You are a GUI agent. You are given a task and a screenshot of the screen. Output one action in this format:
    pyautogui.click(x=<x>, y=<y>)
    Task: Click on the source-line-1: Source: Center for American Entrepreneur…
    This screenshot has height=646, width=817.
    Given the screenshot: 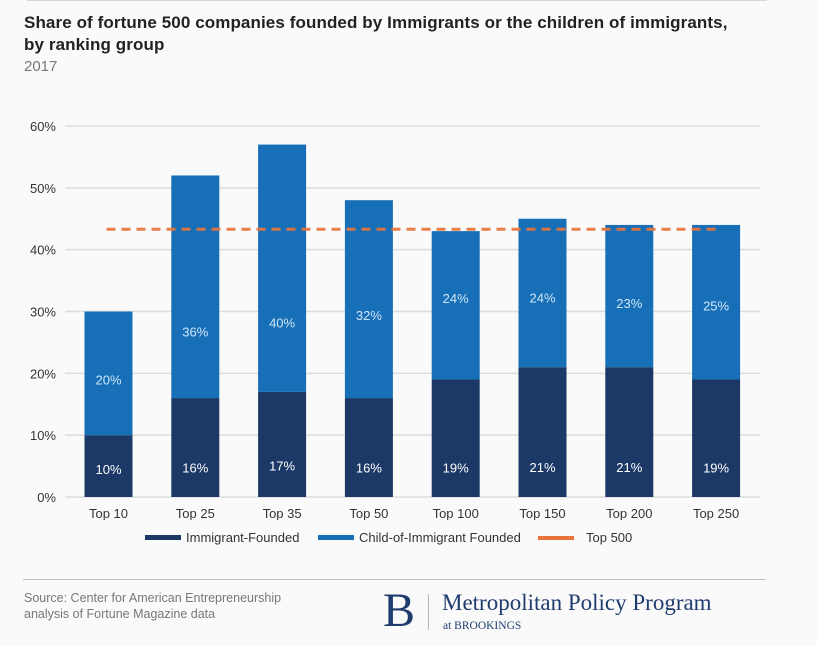 What is the action you would take?
    pyautogui.click(x=153, y=598)
    